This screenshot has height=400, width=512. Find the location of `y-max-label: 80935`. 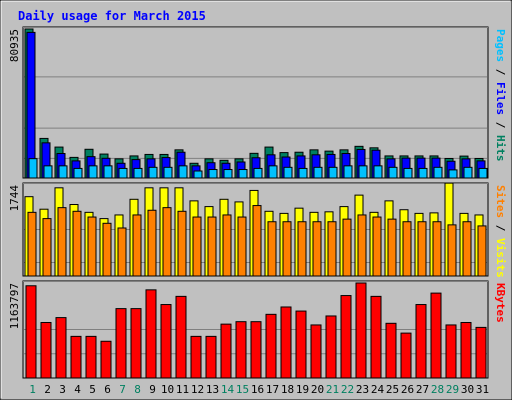

y-max-label: 80935 is located at coordinates (14, 45).